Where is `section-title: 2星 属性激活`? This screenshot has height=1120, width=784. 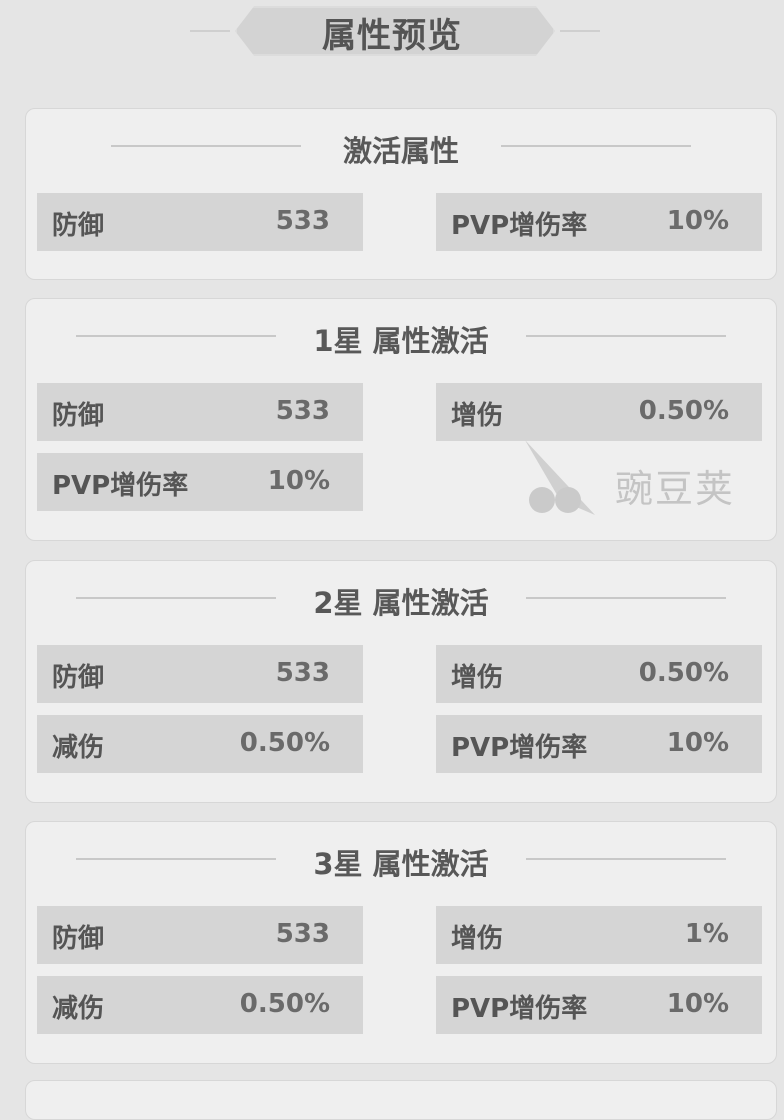
section-title: 2星 属性激活 is located at coordinates (401, 601).